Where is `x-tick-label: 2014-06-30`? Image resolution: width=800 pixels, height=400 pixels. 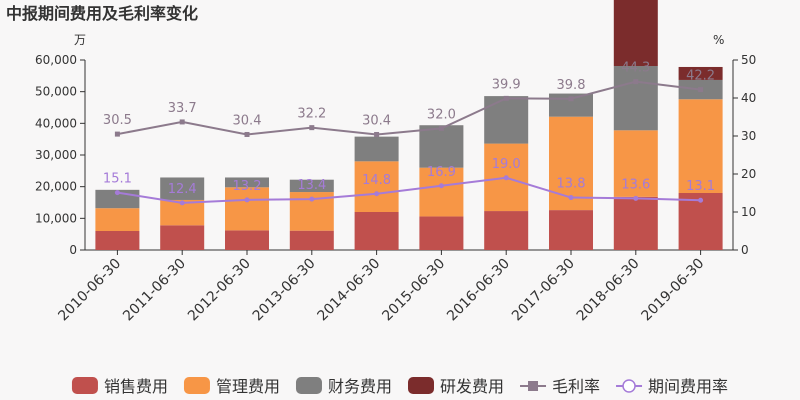
x-tick-label: 2014-06-30 is located at coordinates (349, 290).